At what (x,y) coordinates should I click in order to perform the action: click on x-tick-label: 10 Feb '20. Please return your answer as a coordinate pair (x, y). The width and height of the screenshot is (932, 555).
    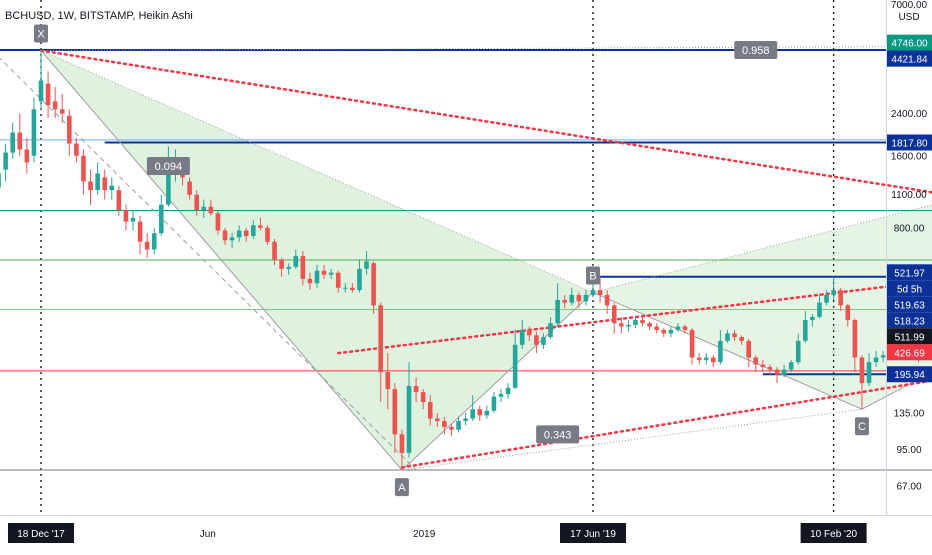
    Looking at the image, I should click on (833, 534).